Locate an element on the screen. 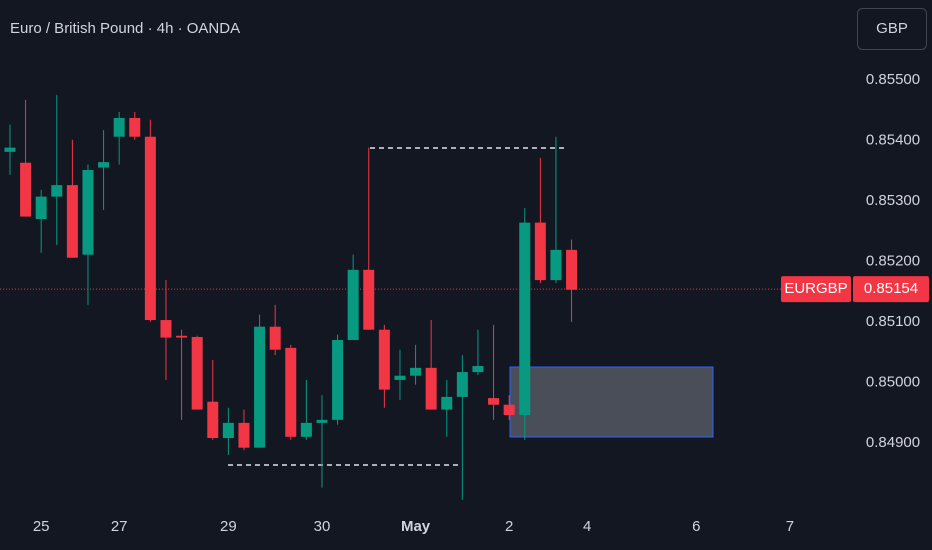 Image resolution: width=932 pixels, height=550 pixels. symbol-label: EURGBP is located at coordinates (815, 288).